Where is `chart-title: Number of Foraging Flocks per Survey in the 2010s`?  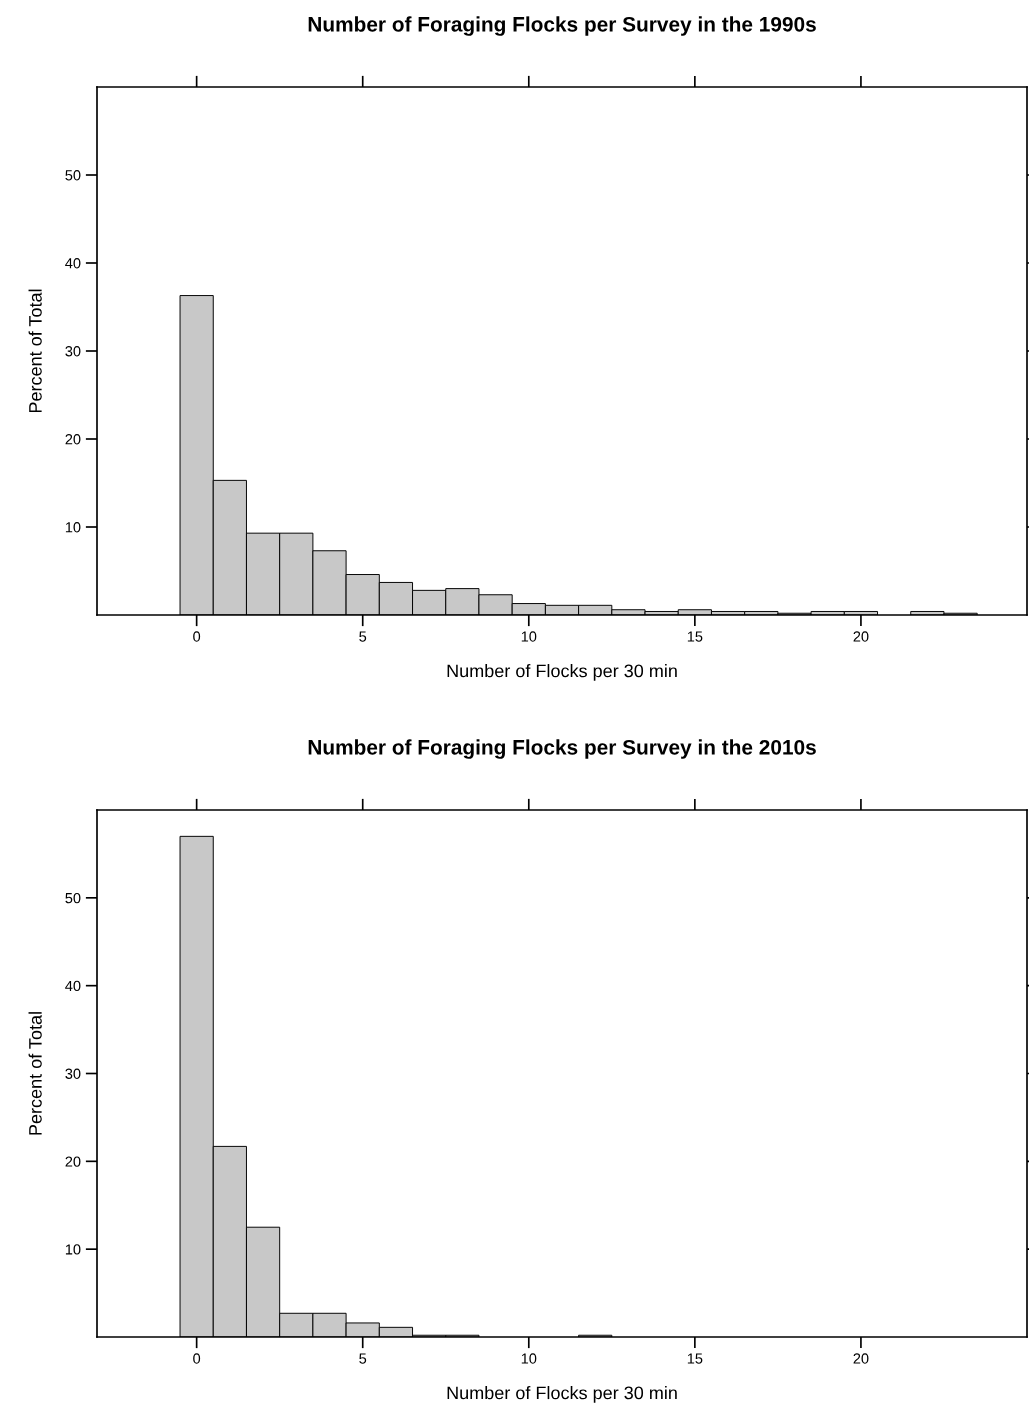 chart-title: Number of Foraging Flocks per Survey in the 2010s is located at coordinates (562, 749).